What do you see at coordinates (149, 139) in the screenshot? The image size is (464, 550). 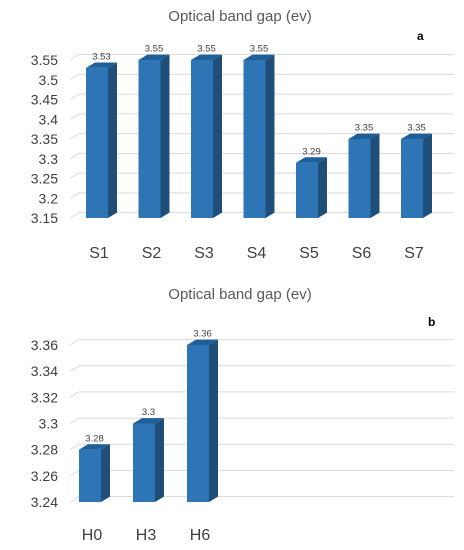 I see `bar-S2` at bounding box center [149, 139].